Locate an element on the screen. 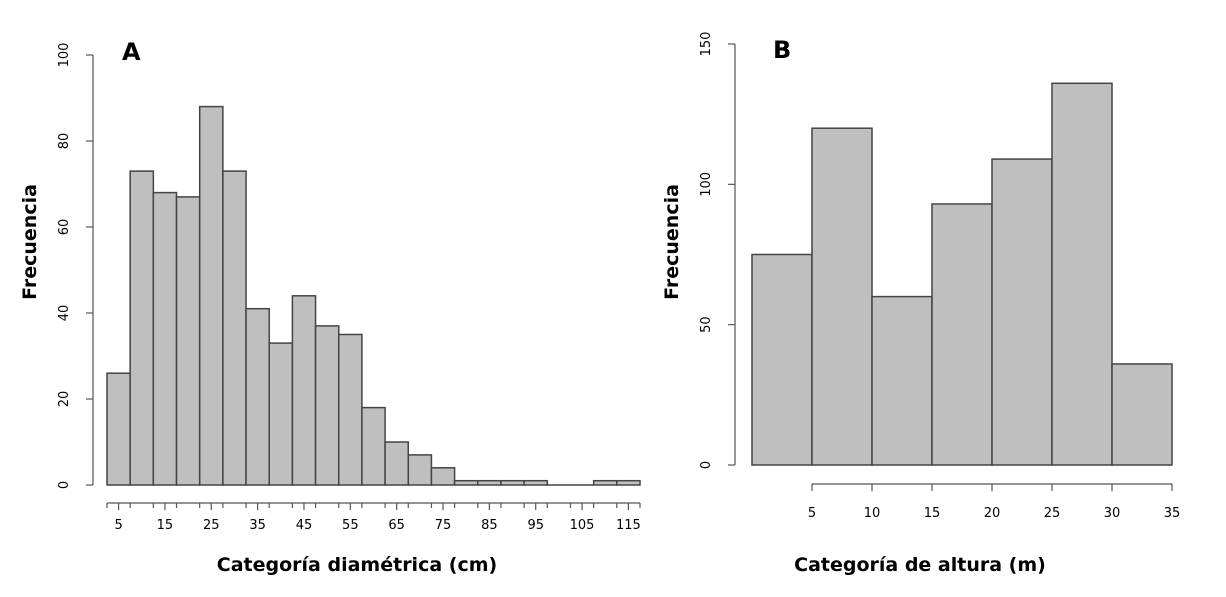  panel-b-label: B is located at coordinates (782, 50).